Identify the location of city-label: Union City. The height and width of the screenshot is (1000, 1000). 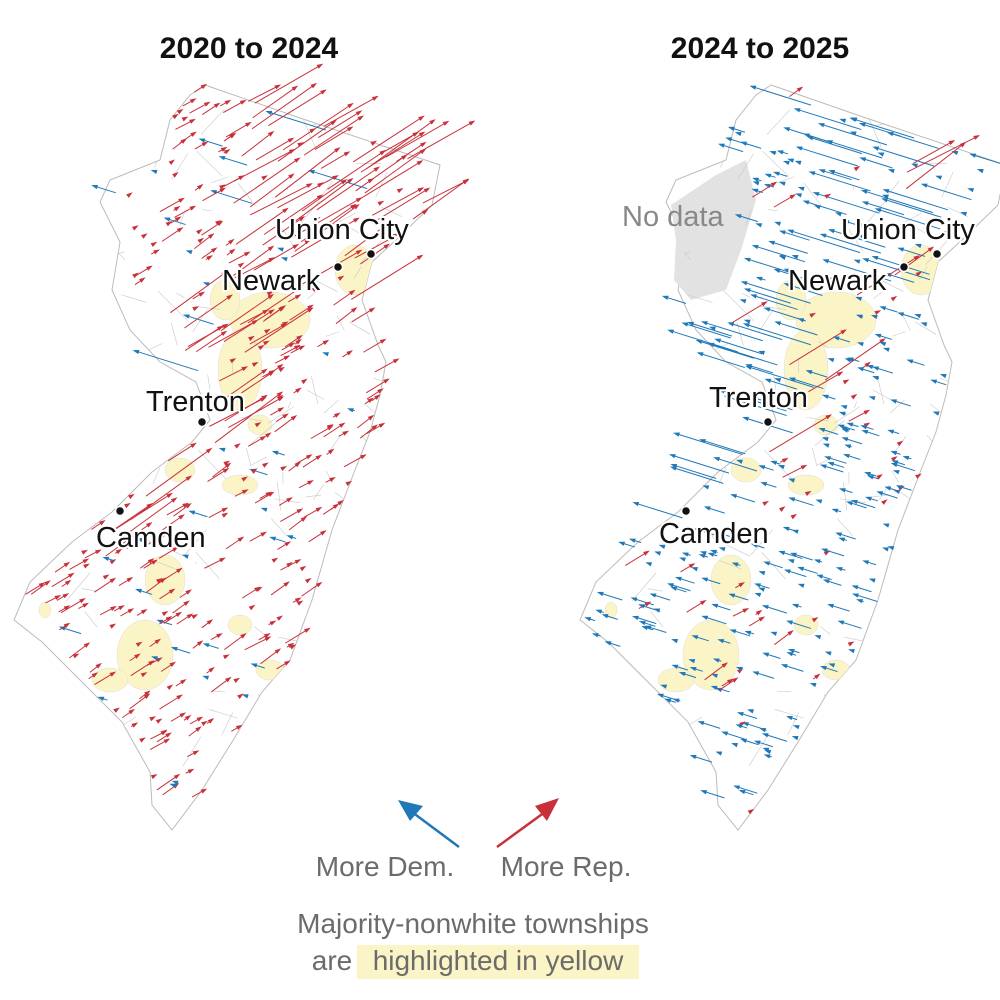
(342, 230).